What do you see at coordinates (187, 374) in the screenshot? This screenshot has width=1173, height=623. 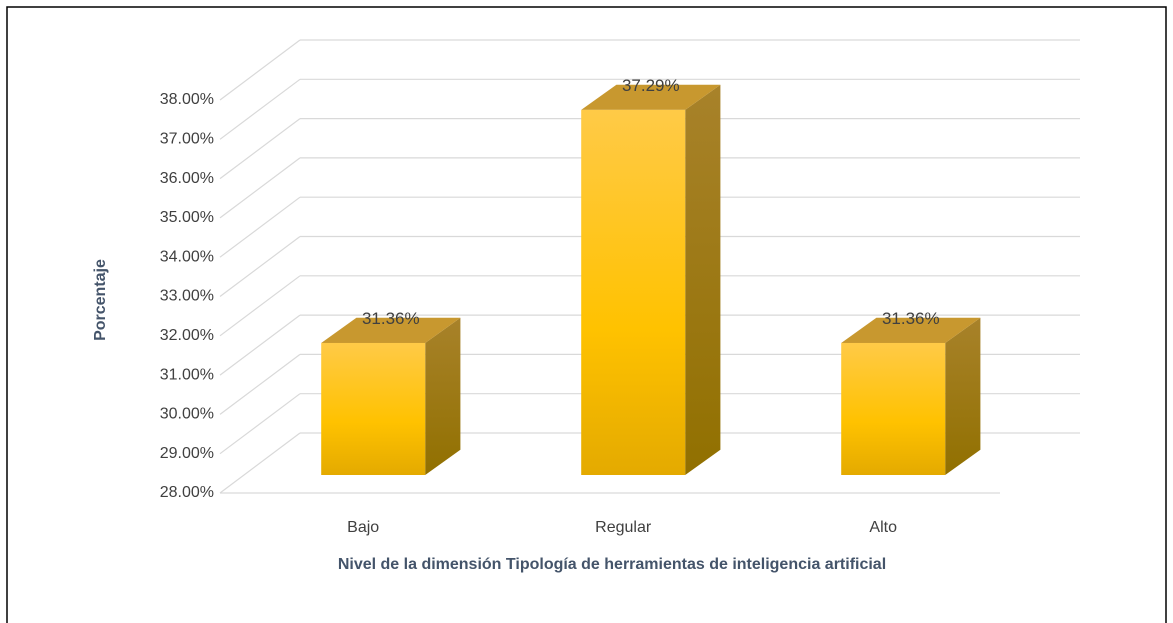 I see `y-tick-label: 31.00%` at bounding box center [187, 374].